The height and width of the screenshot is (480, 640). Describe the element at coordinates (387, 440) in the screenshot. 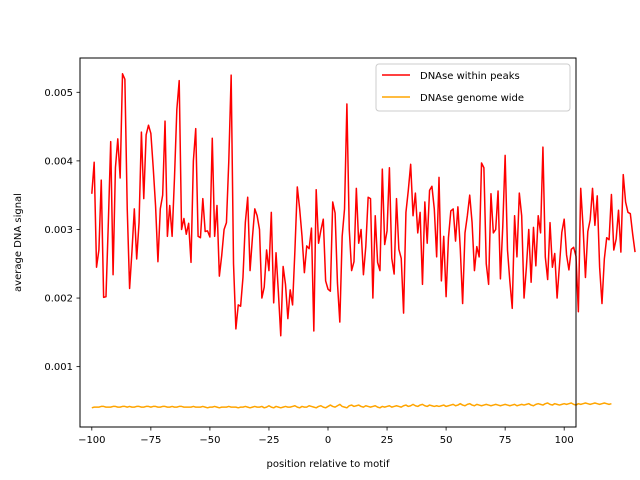

I see `x-tick-label: 25` at that location.